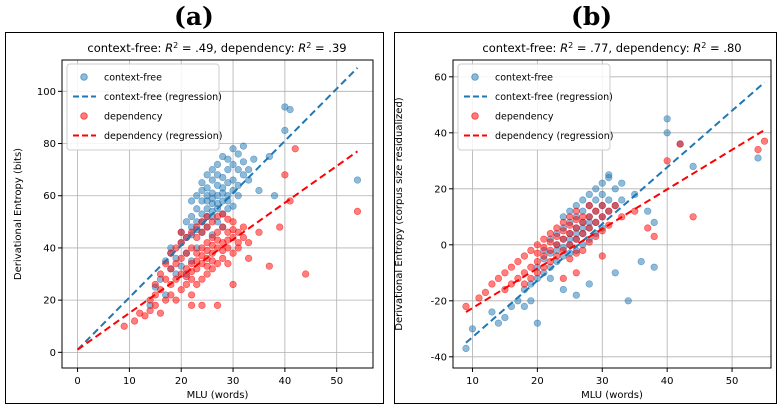  Describe the element at coordinates (602, 381) in the screenshot. I see `x-tick-label: 30` at that location.